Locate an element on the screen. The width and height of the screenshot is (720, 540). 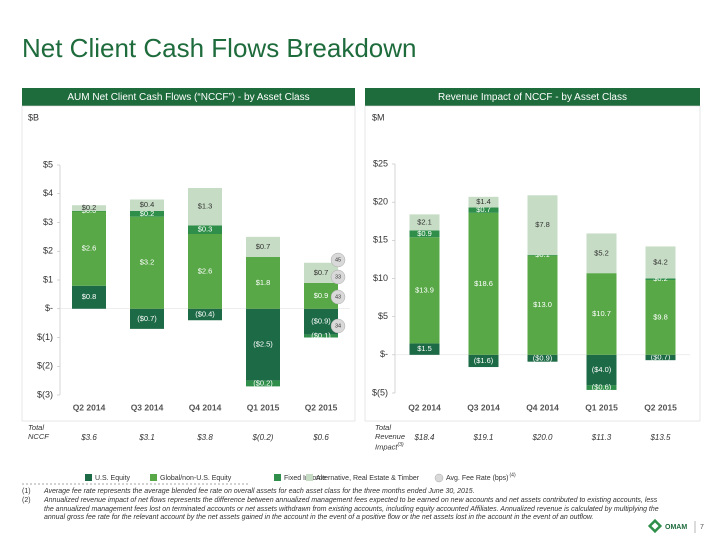
logo-text: OMAM is located at coordinates (676, 527).